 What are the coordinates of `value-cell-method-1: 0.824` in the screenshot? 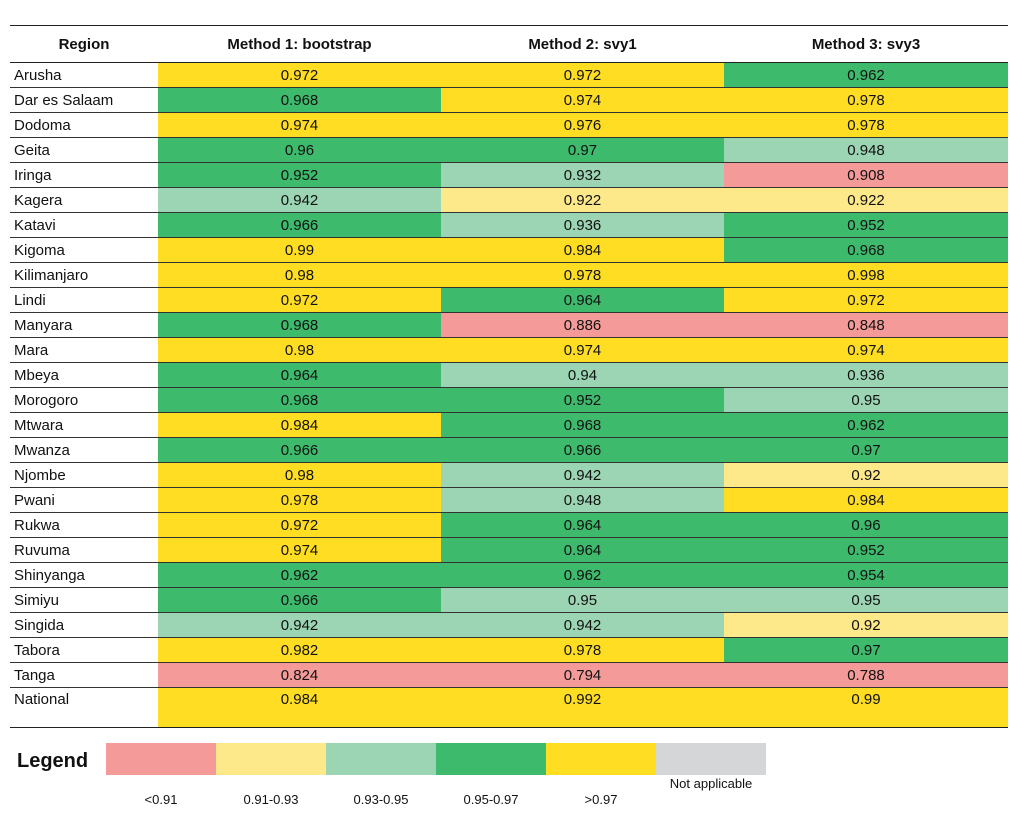 It's located at (299, 675).